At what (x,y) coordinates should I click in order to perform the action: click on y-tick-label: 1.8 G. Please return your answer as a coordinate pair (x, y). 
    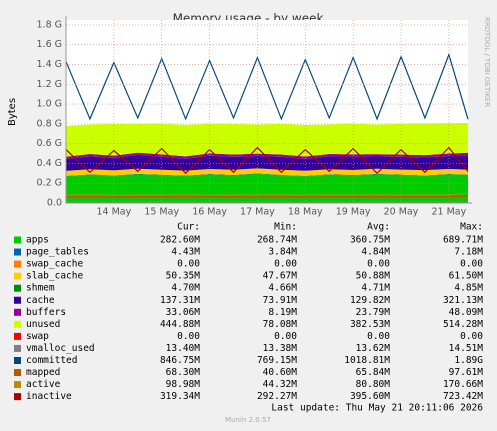
    Looking at the image, I should click on (50, 24).